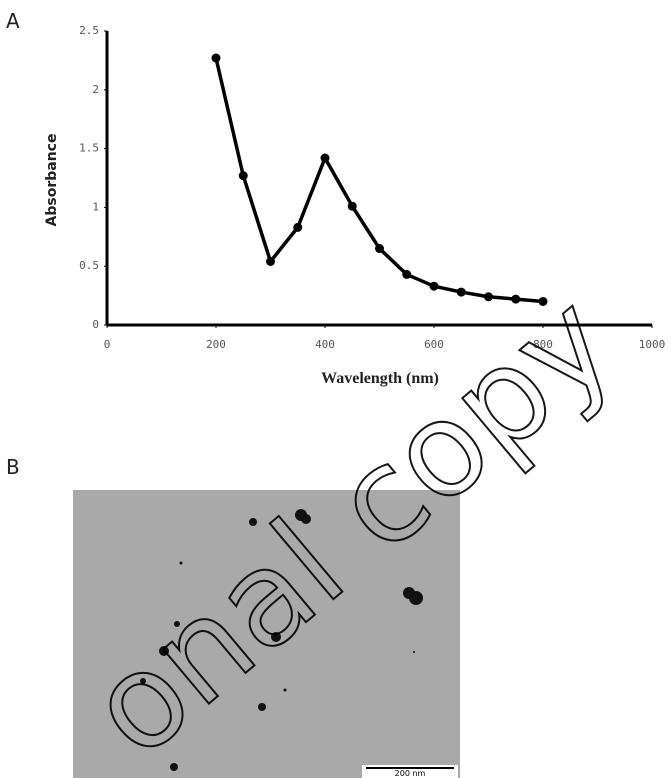  What do you see at coordinates (410, 773) in the screenshot?
I see `scale-bar-label: 200 nm` at bounding box center [410, 773].